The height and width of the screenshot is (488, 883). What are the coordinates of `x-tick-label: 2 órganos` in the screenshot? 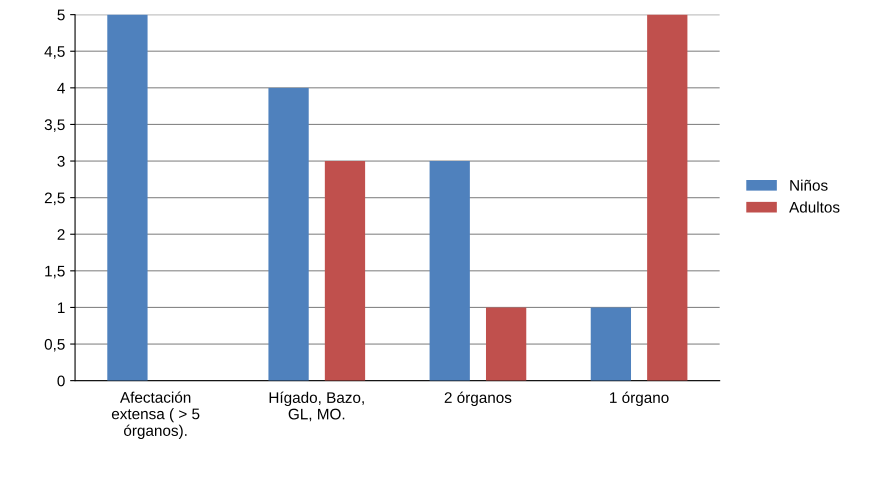 It's located at (478, 399).